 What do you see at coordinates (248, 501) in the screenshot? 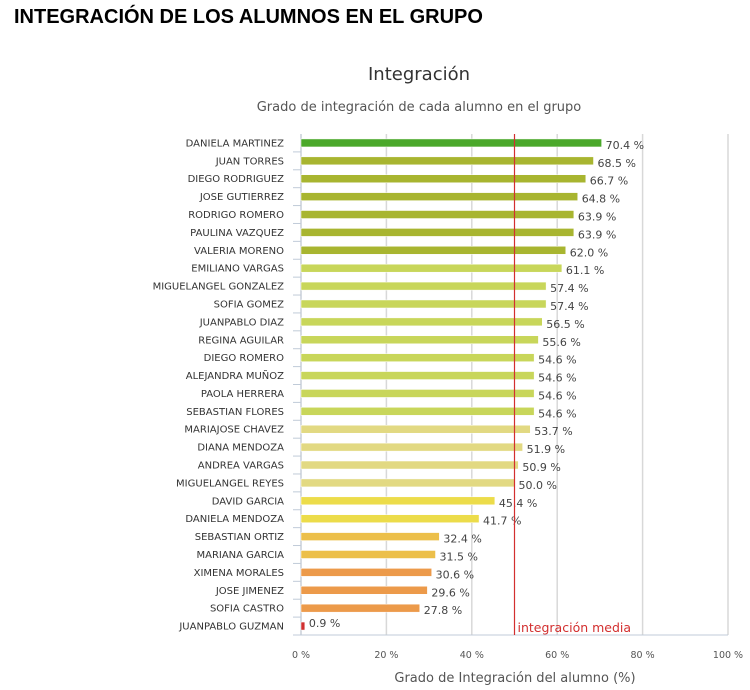
I see `category-label: DAVID GARCIA` at bounding box center [248, 501].